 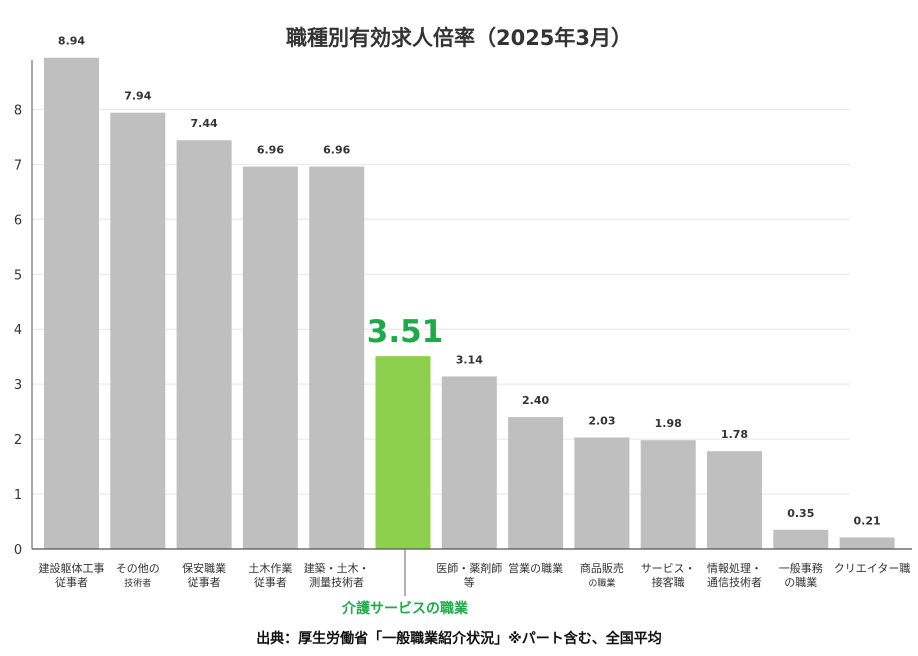 I want to click on data-label: 1.78, so click(x=734, y=434).